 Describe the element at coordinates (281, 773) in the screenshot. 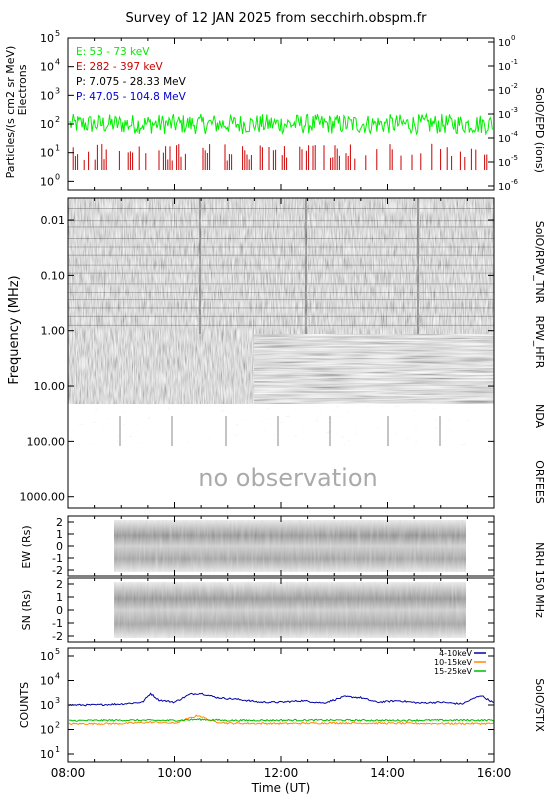

I see `x-tick-label: 12:00` at that location.